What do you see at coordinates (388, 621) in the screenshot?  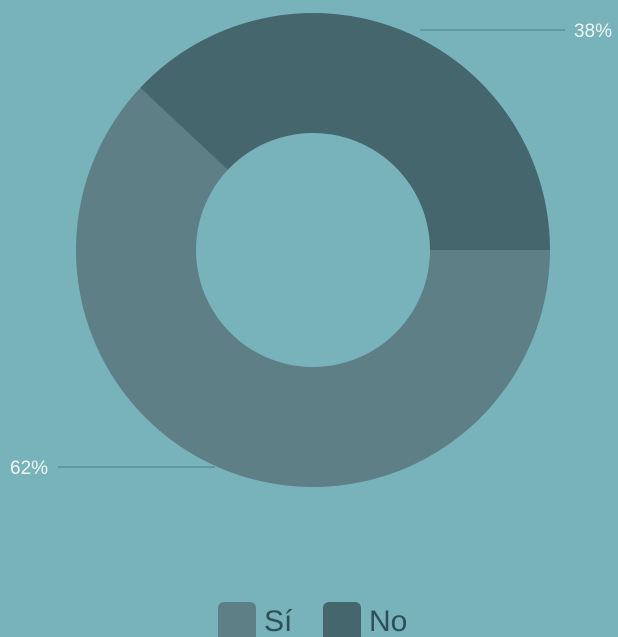 I see `legend-label: No` at bounding box center [388, 621].